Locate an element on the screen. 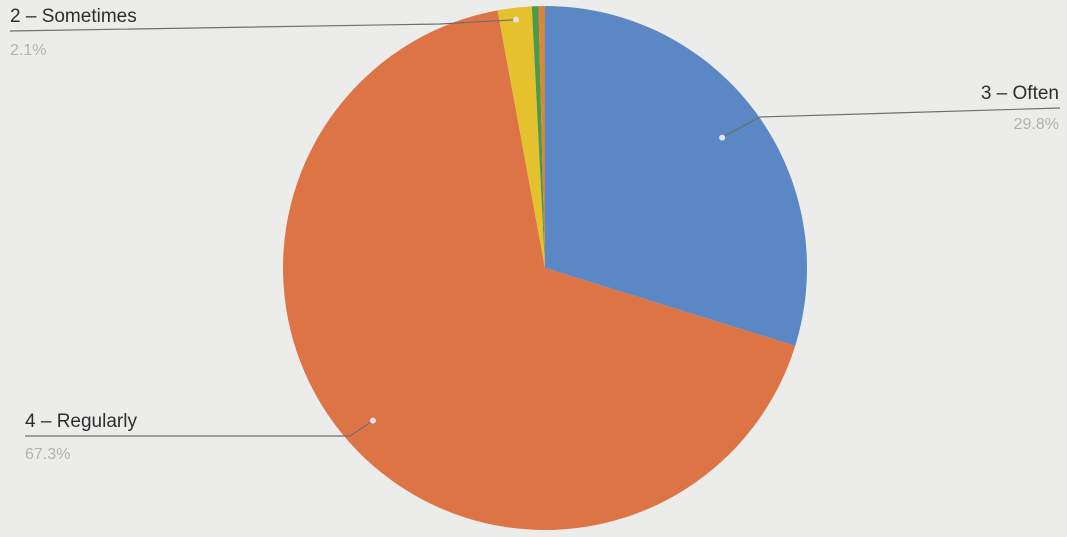 The width and height of the screenshot is (1067, 537). leader-dot-regularly is located at coordinates (372, 420).